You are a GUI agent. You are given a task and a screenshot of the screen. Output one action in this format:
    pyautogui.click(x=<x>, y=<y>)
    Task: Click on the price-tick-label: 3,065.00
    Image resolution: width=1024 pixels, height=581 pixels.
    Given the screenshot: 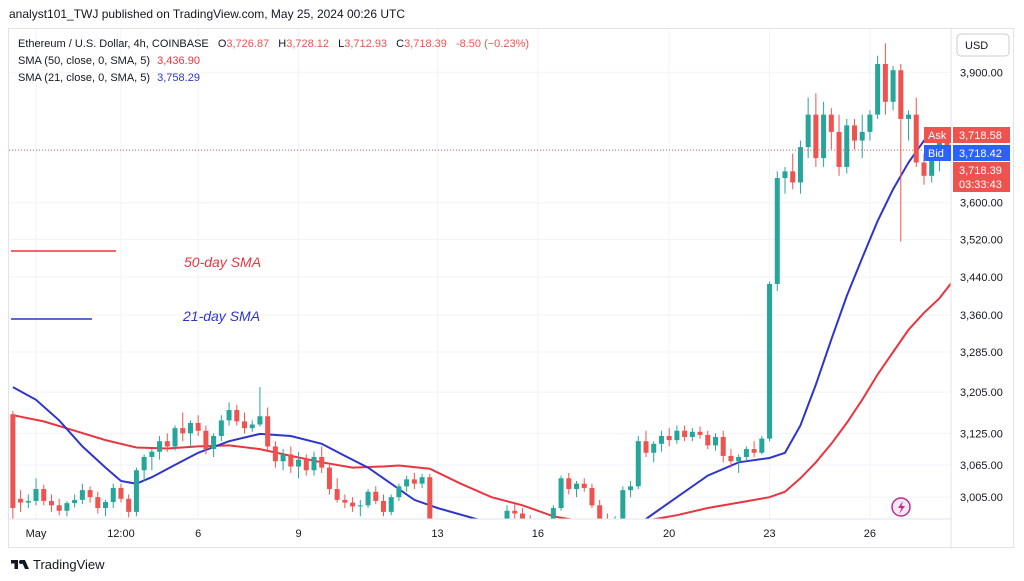 What is the action you would take?
    pyautogui.click(x=981, y=466)
    